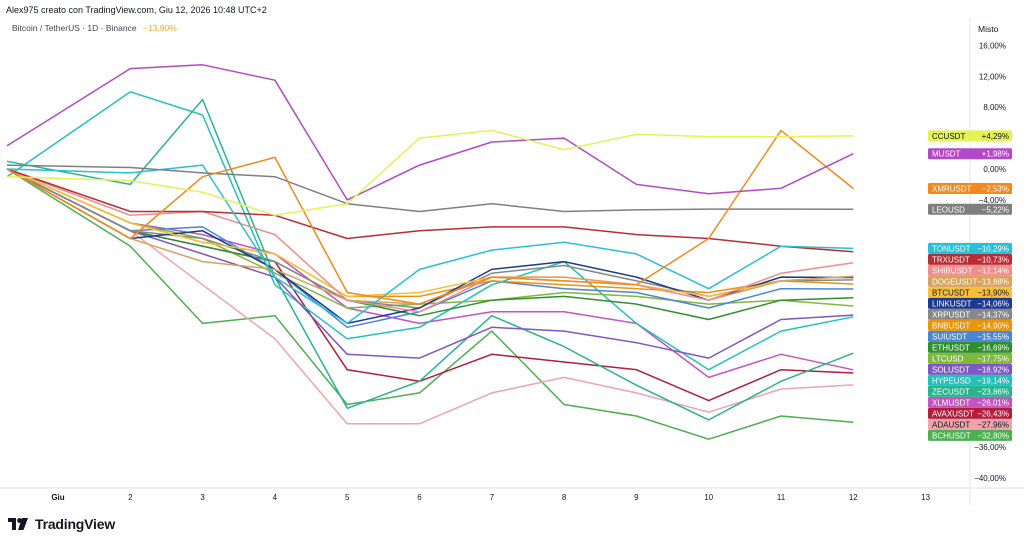 The height and width of the screenshot is (546, 1024). What do you see at coordinates (951, 435) in the screenshot?
I see `badge-symbol: BCHUSDT` at bounding box center [951, 435].